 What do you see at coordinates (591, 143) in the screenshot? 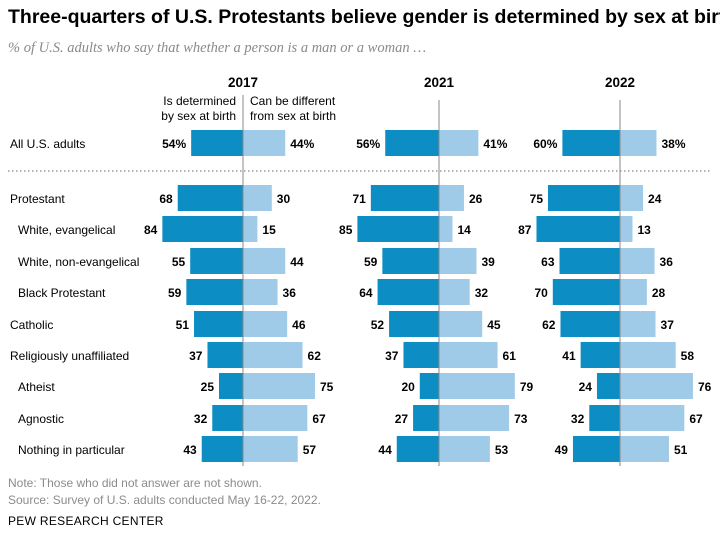
I see `bar-determined-2022-all-u-s-adults` at bounding box center [591, 143].